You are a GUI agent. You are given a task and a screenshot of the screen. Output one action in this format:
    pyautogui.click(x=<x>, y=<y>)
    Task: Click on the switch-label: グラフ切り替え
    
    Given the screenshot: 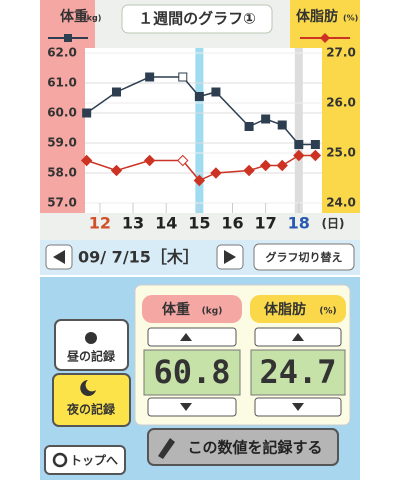 What is the action you would take?
    pyautogui.click(x=304, y=257)
    